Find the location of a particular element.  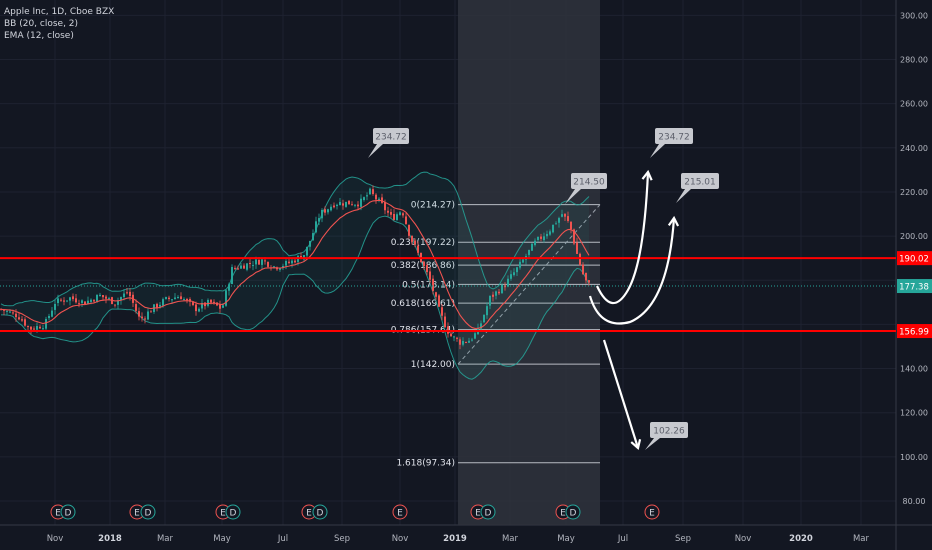

projection-arrows is located at coordinates (634, 310).